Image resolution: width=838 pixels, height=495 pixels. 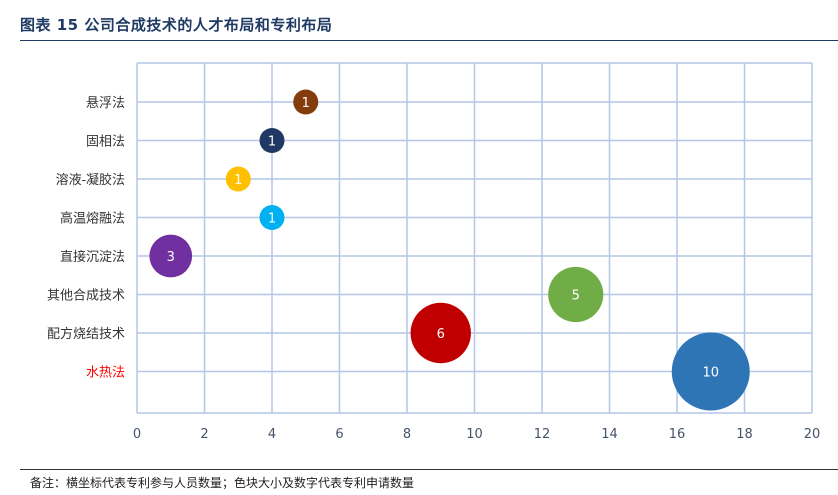 I want to click on x-tick-label-1: 2, so click(x=204, y=434).